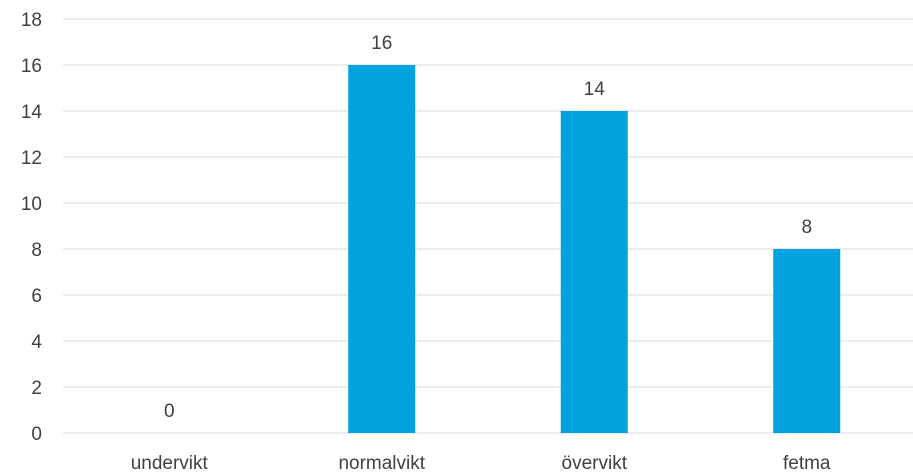 This screenshot has height=474, width=913. What do you see at coordinates (807, 463) in the screenshot?
I see `x-category-label: fetma` at bounding box center [807, 463].